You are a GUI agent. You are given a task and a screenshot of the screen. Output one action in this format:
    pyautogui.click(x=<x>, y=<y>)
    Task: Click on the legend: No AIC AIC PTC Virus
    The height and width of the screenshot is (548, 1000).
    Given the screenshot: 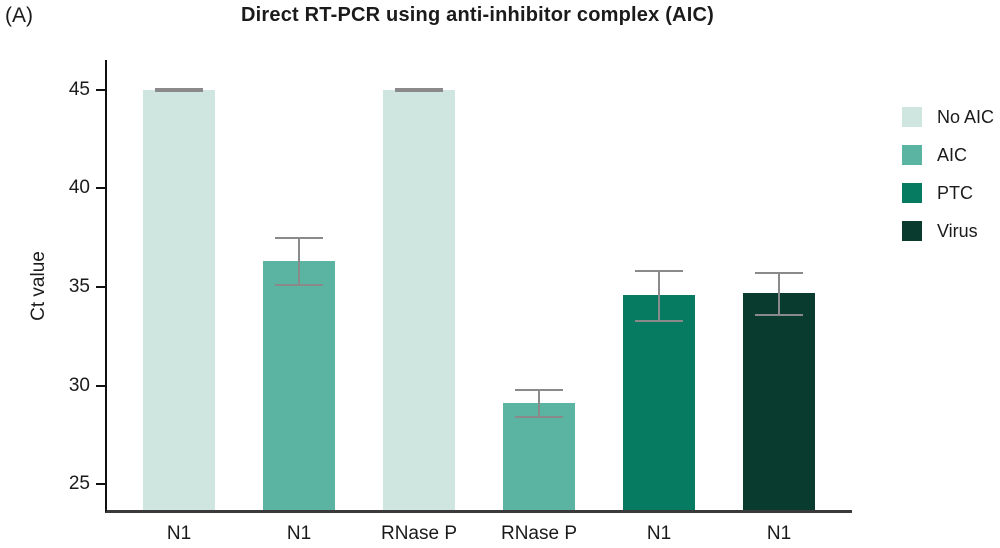 What is the action you would take?
    pyautogui.click(x=948, y=183)
    